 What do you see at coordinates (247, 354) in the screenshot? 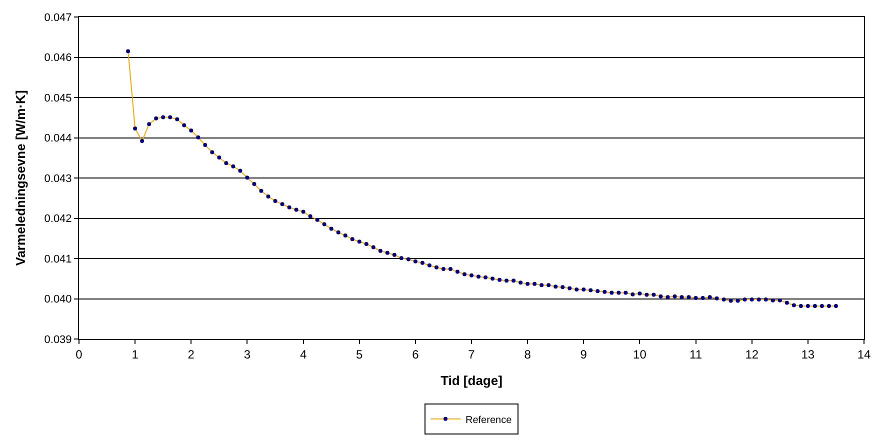
I see `x-tick-label: 3` at bounding box center [247, 354].